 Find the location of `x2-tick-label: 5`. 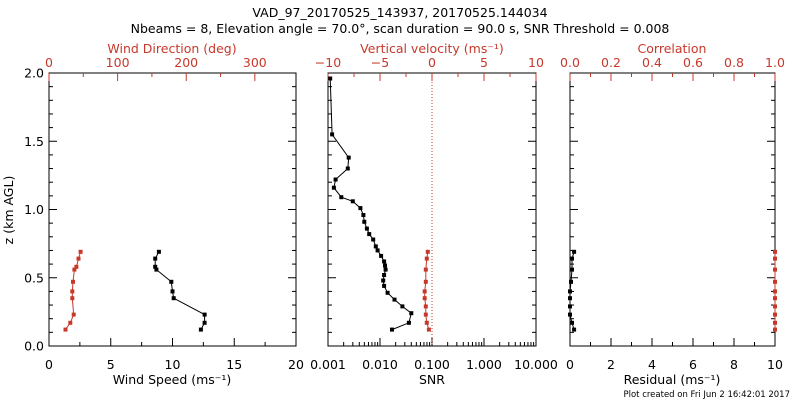

x2-tick-label: 5 is located at coordinates (484, 62).